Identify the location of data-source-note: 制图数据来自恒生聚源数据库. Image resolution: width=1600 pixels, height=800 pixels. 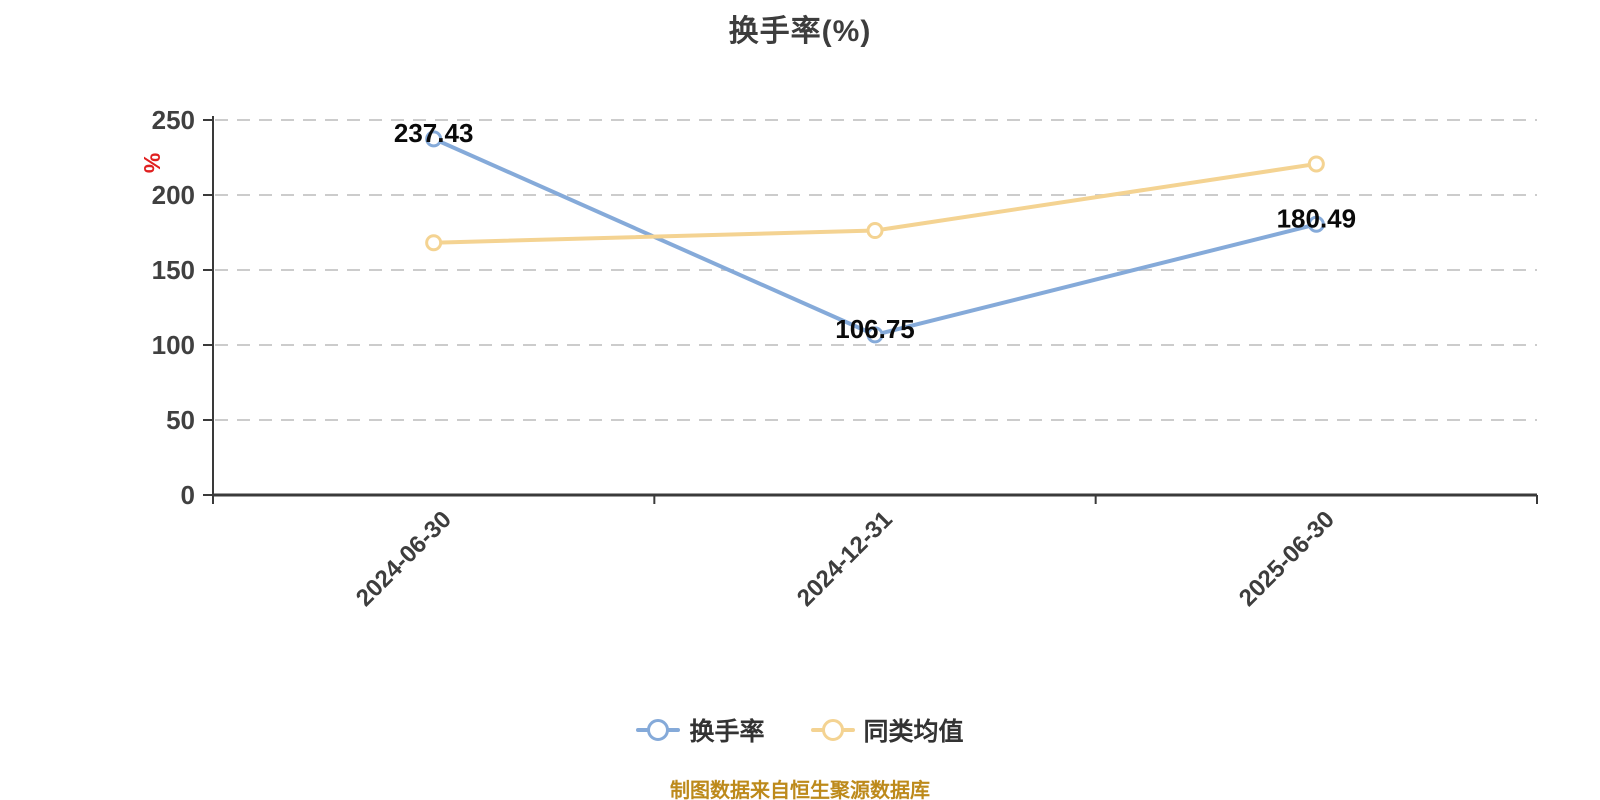
(800, 790).